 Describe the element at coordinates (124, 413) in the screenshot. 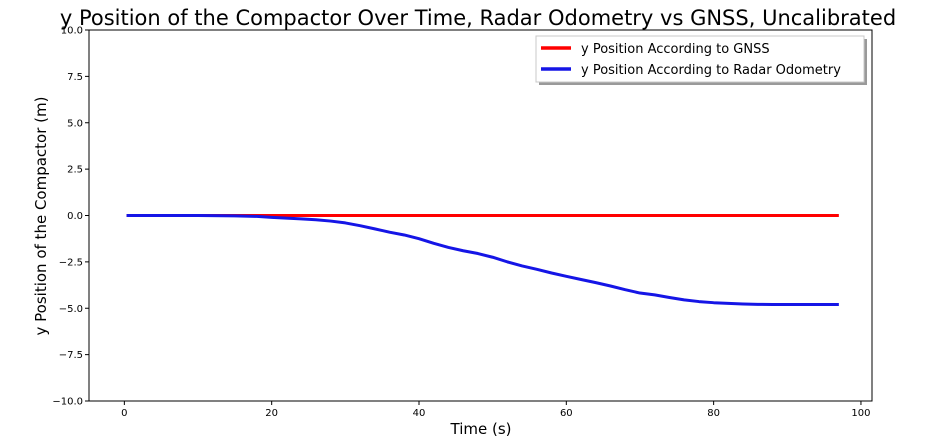

I see `x-tick-label: 0` at that location.